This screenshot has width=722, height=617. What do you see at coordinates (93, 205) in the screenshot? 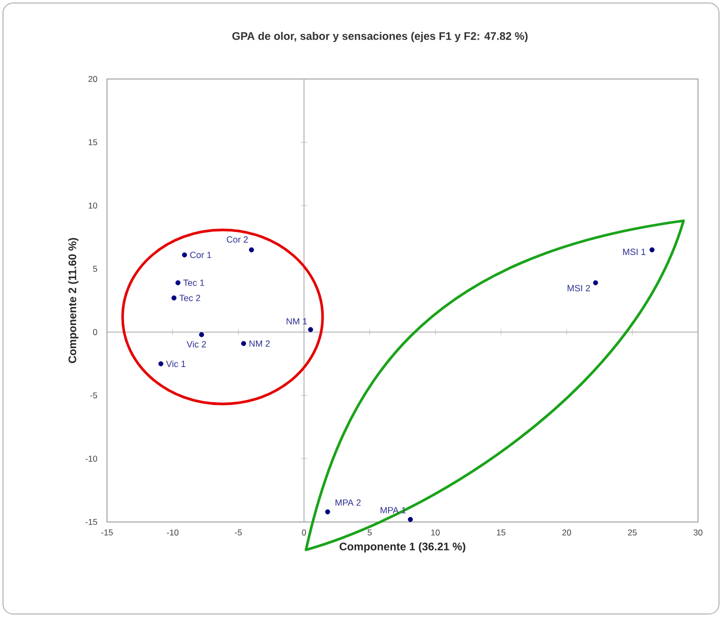
I see `y-tick-label: 10` at bounding box center [93, 205].